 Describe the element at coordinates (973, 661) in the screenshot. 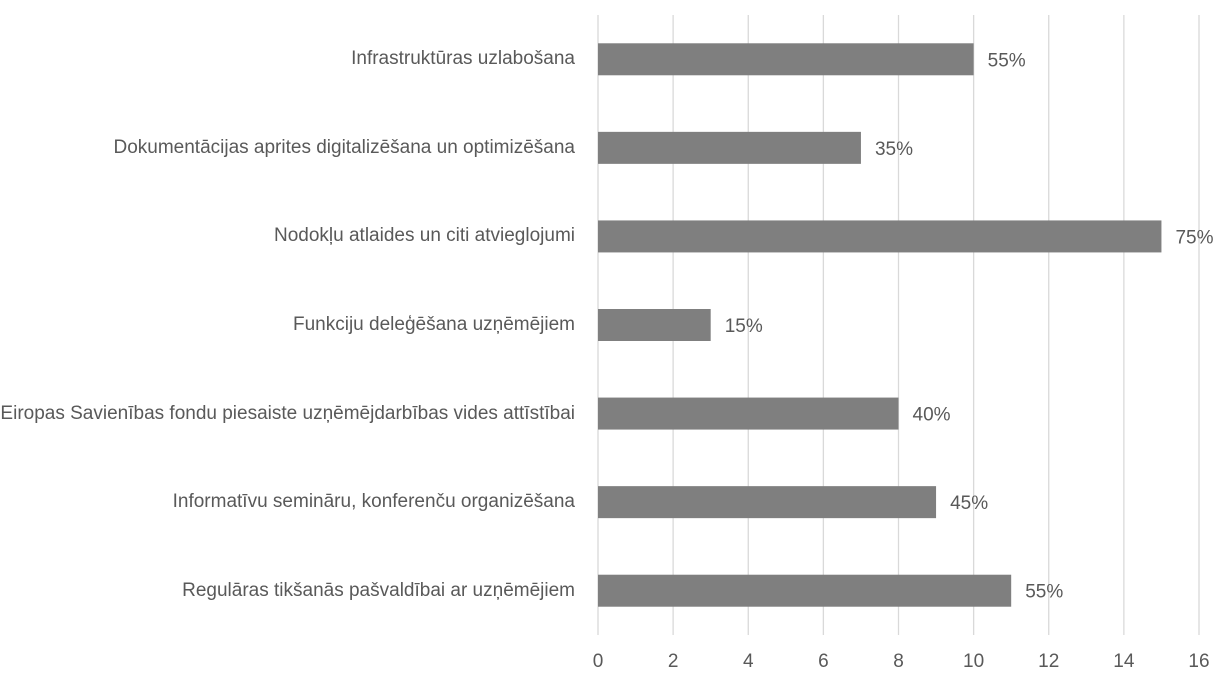

I see `x-tick-label: 10` at that location.